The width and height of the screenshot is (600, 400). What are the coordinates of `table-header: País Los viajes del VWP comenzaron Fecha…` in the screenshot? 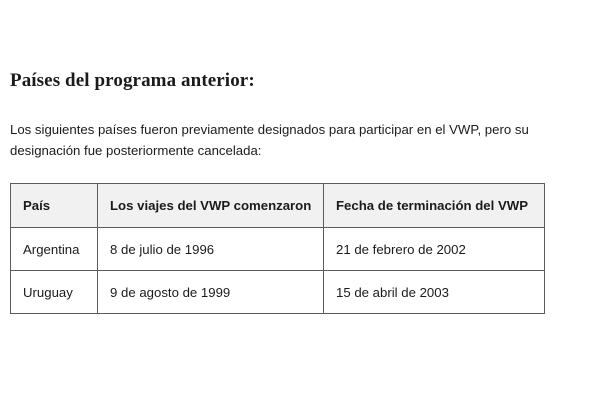 It's located at (277, 205).